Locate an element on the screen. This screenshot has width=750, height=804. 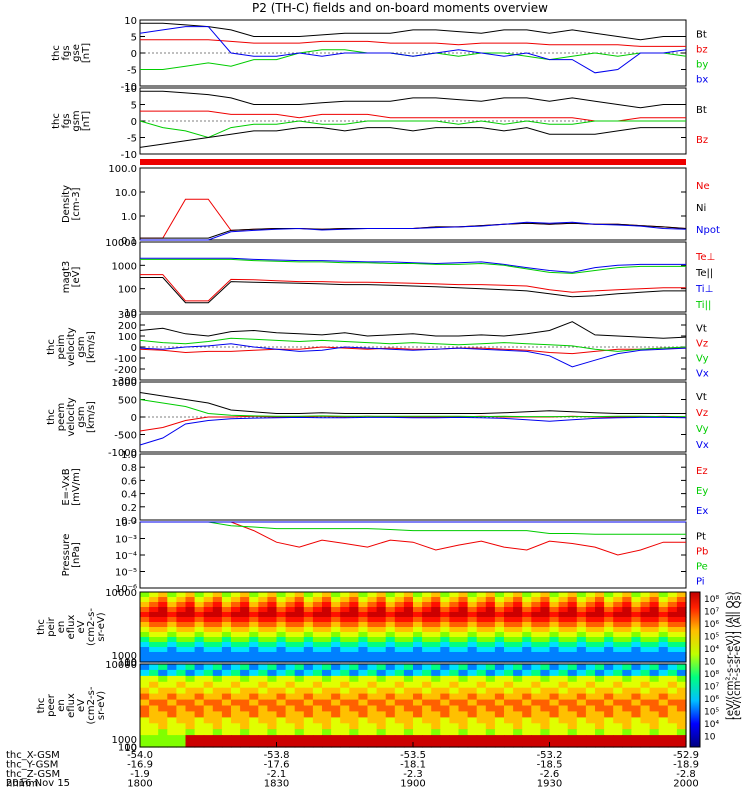
legend-vz: Vz is located at coordinates (702, 413).